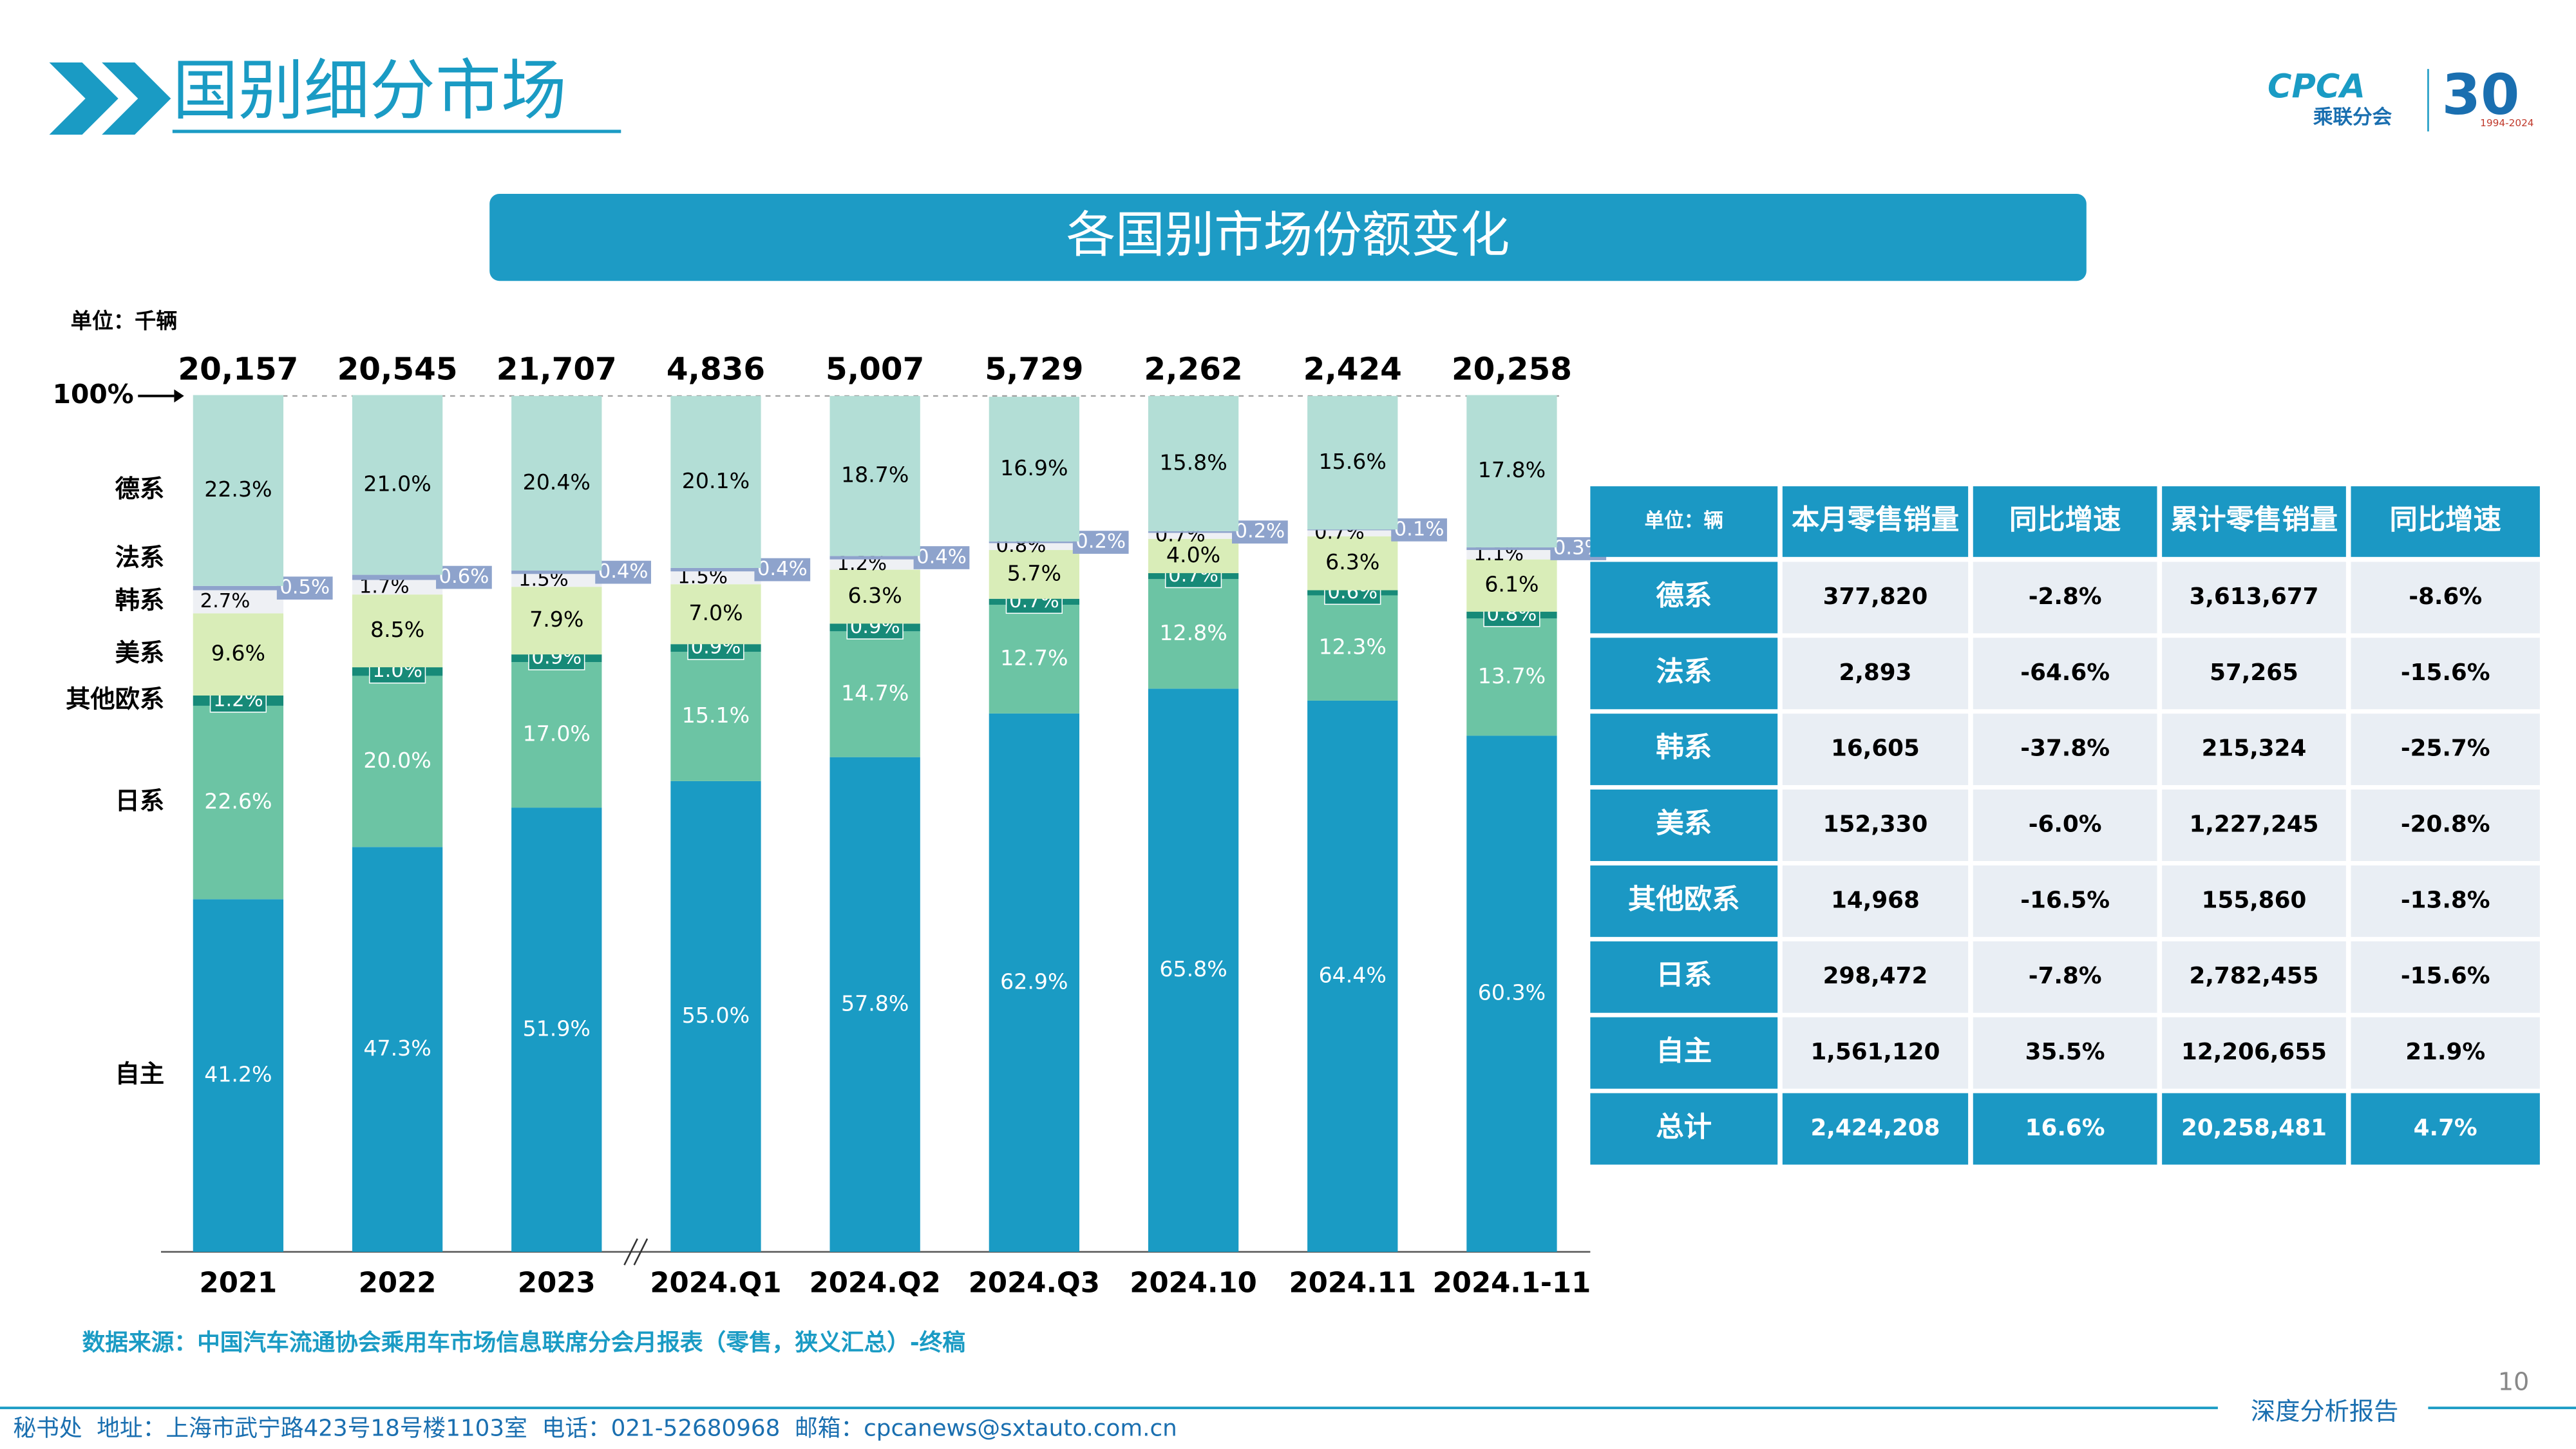 The height and width of the screenshot is (1449, 2576). Describe the element at coordinates (875, 370) in the screenshot. I see `total-label: 5,007` at that location.